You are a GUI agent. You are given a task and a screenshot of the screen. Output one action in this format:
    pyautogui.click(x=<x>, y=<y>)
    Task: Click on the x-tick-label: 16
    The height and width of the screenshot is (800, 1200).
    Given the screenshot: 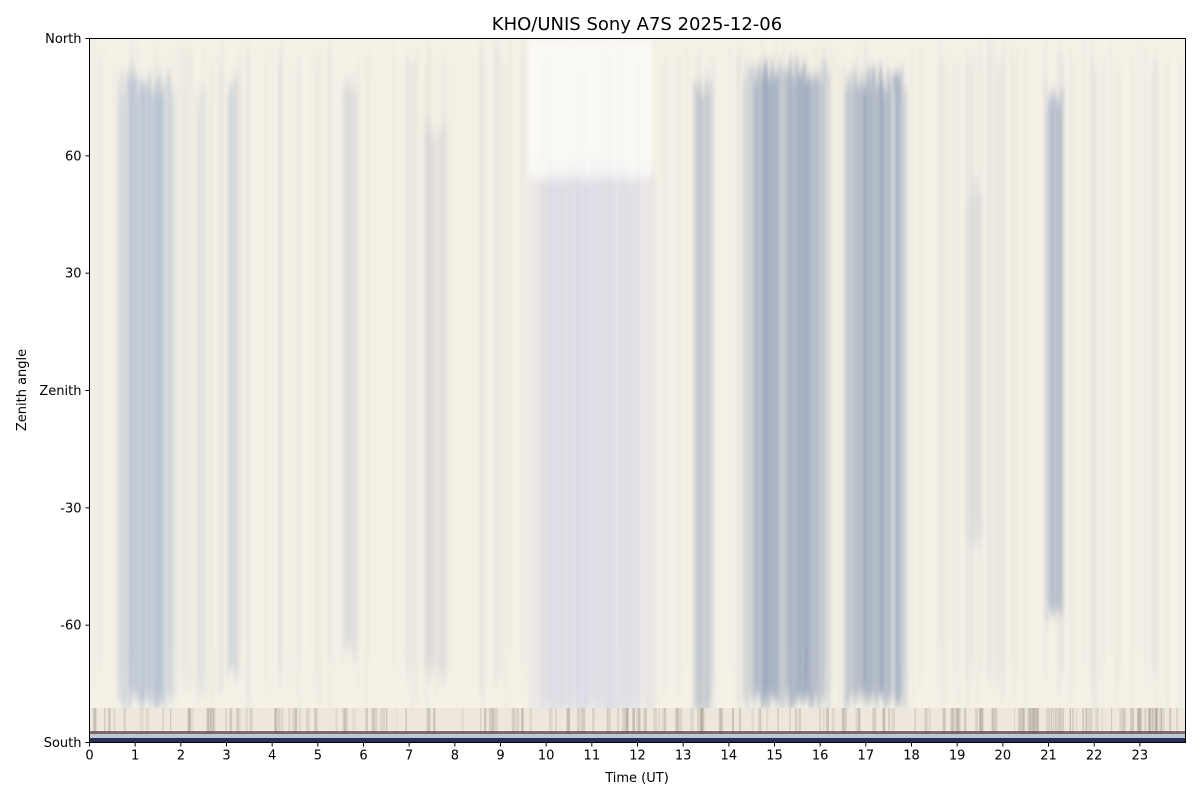 What is the action you would take?
    pyautogui.click(x=820, y=756)
    